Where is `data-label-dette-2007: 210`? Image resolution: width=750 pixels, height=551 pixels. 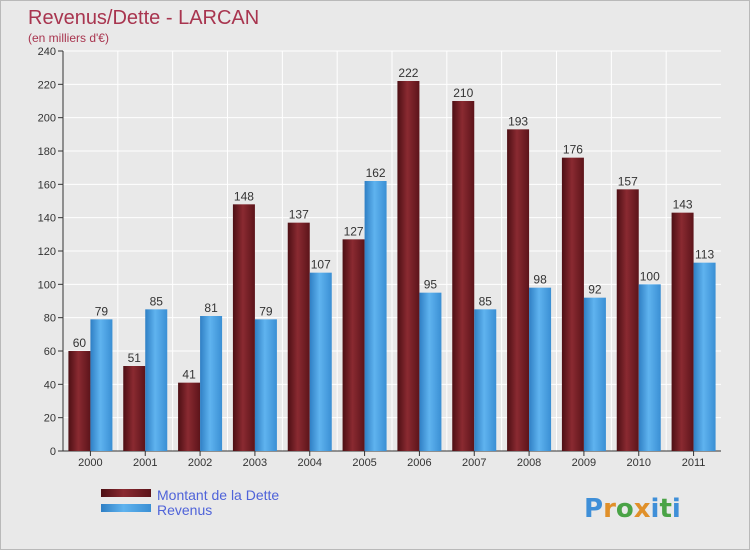
data-label-dette-2007: 210 is located at coordinates (463, 93).